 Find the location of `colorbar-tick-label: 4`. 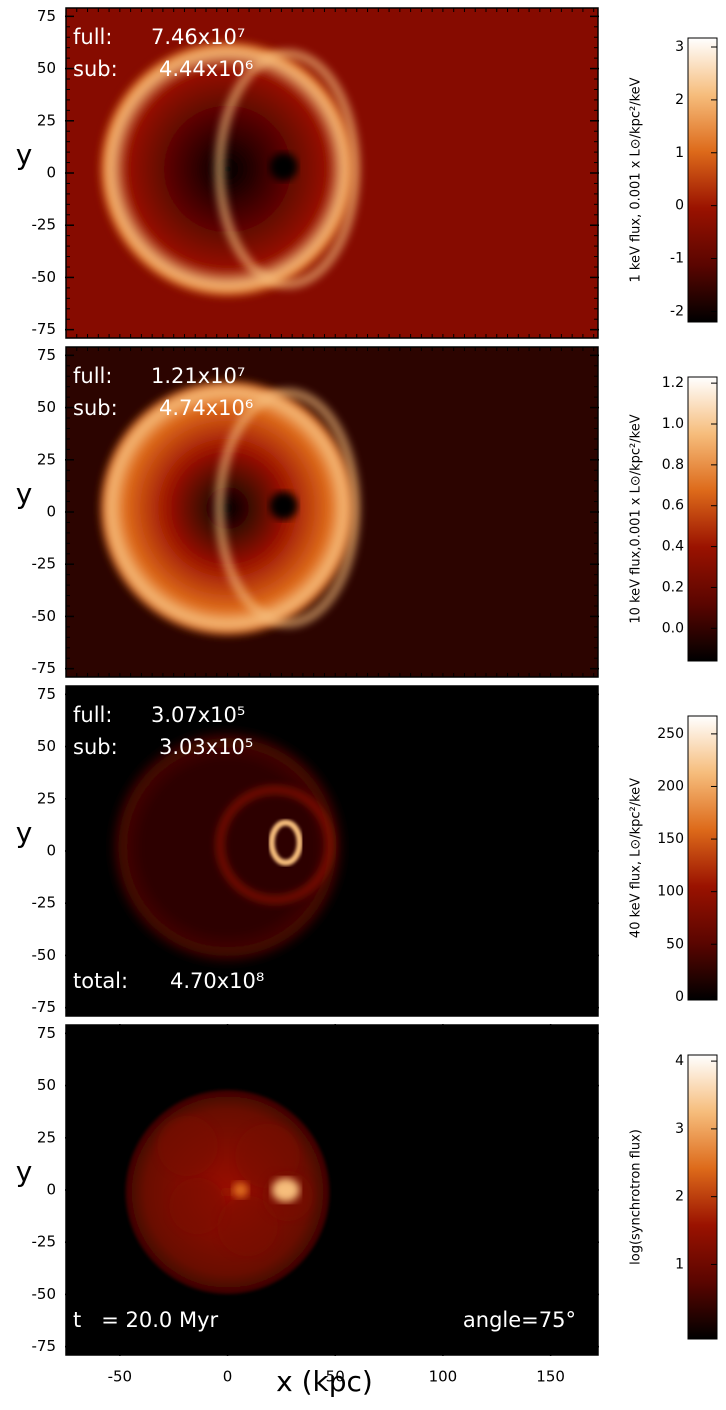

colorbar-tick-label: 4 is located at coordinates (679, 1061).